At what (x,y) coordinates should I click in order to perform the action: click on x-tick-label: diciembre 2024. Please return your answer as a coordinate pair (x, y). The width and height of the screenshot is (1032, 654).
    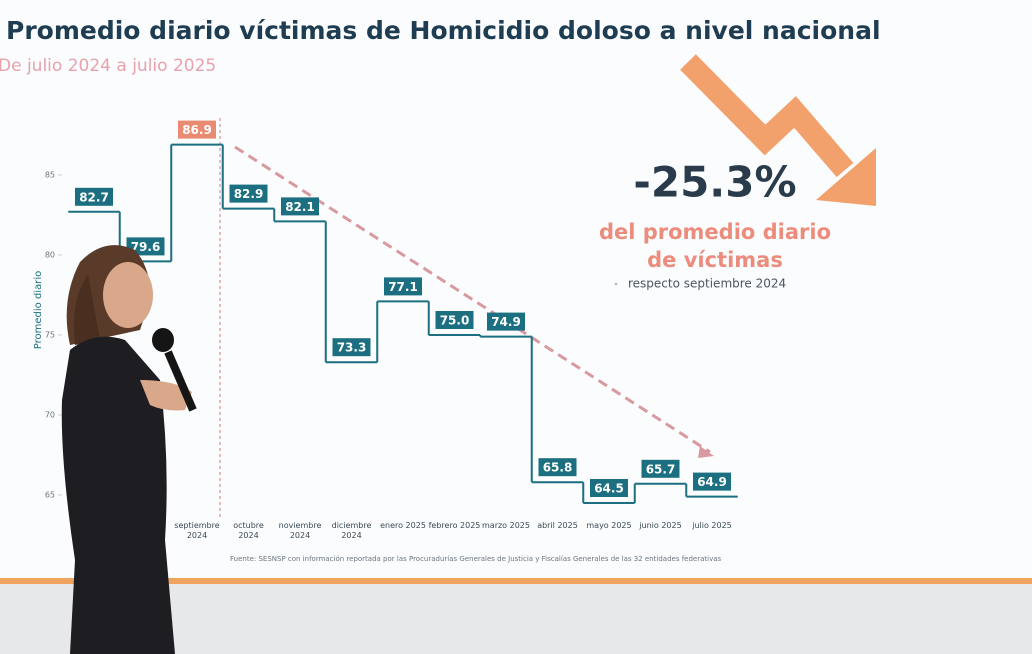
    Looking at the image, I should click on (351, 530).